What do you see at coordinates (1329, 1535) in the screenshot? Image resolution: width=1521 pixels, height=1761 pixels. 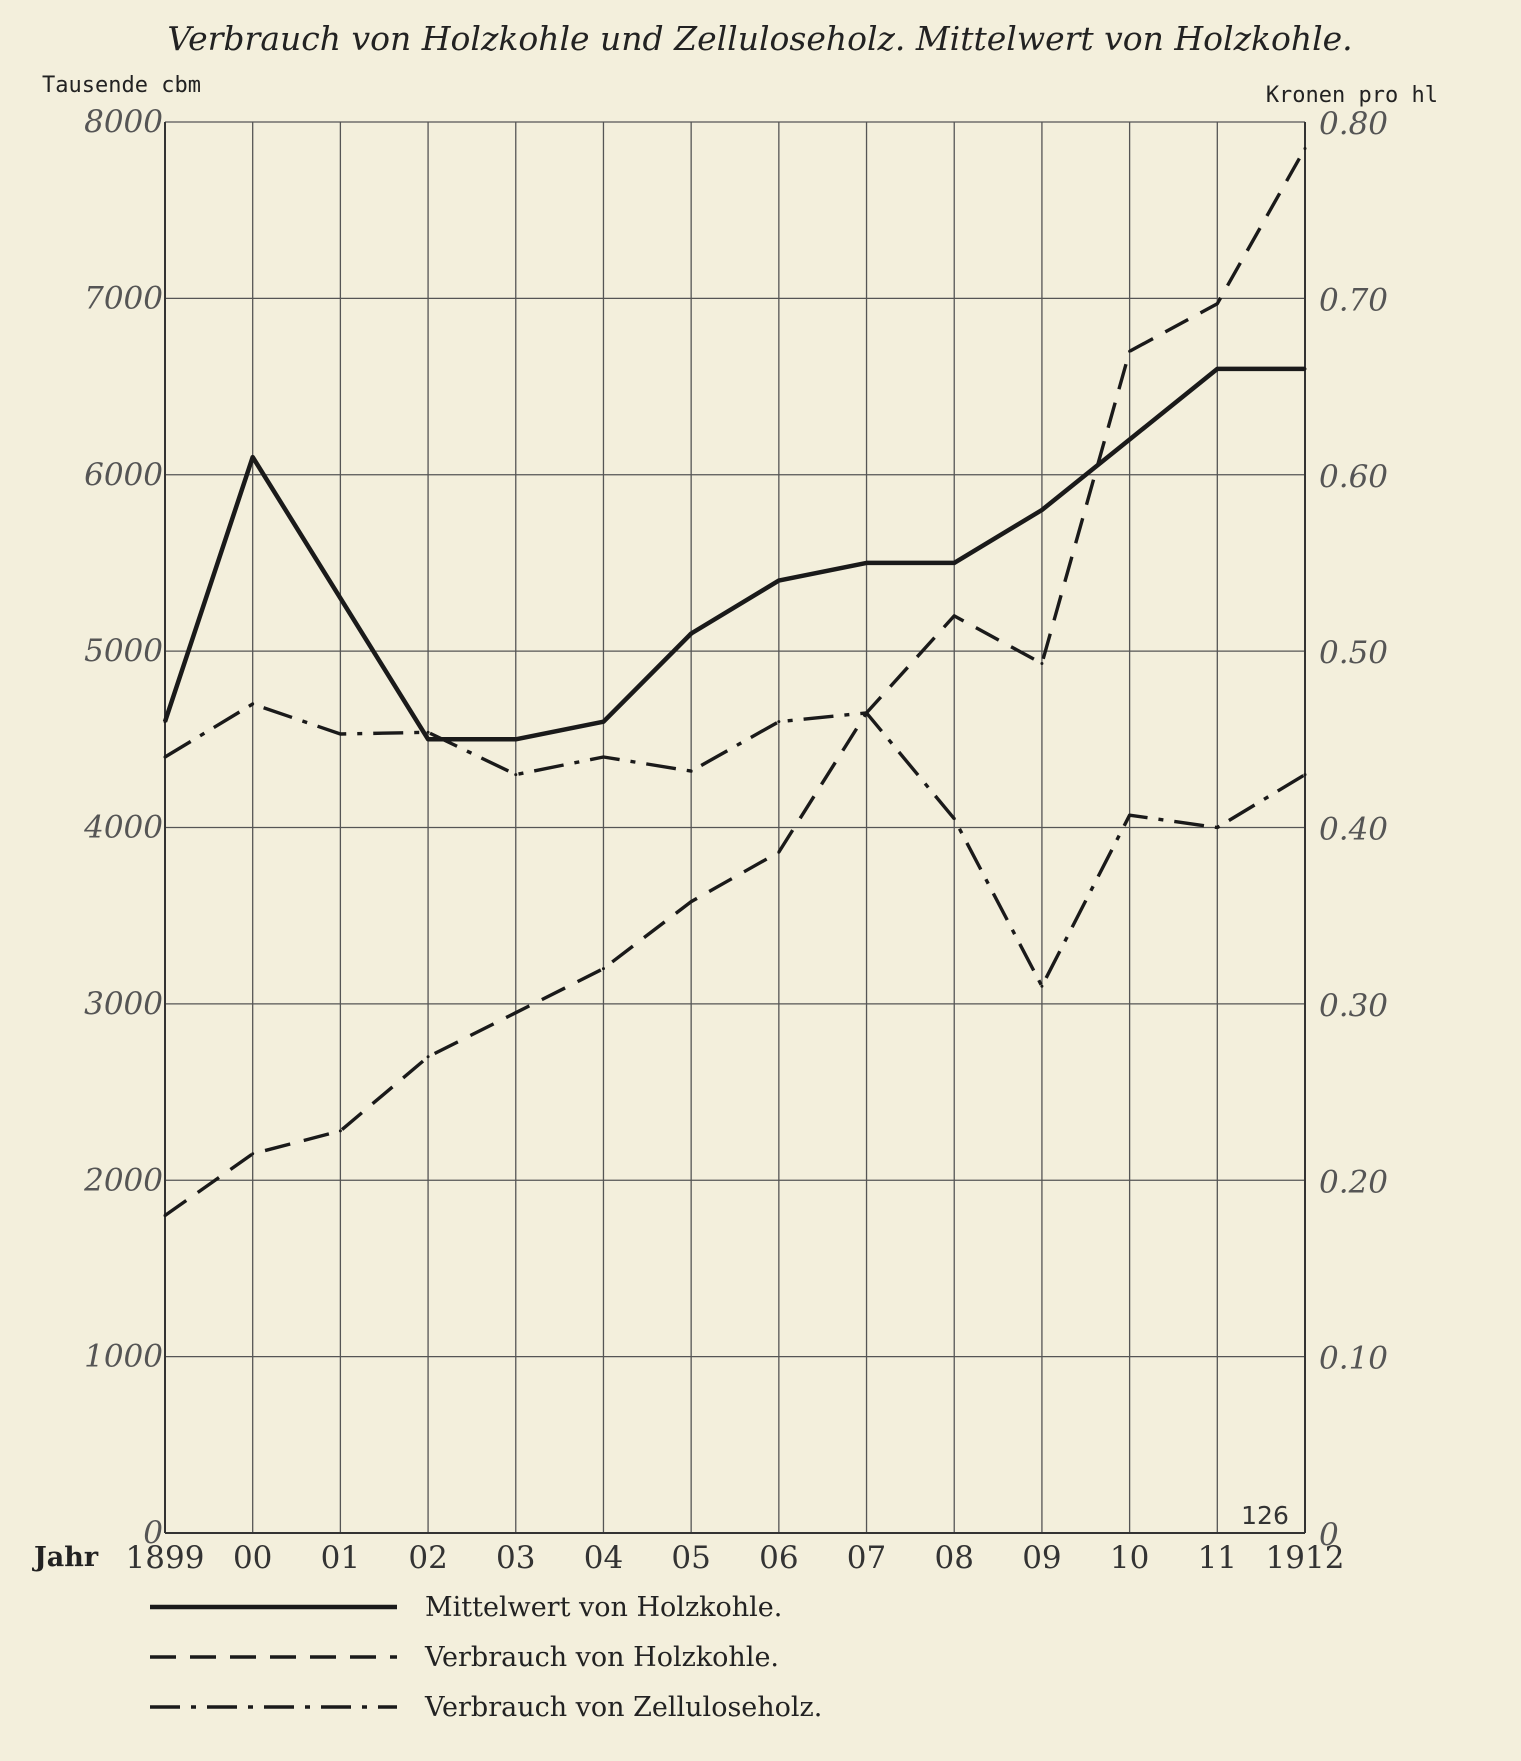 I see `right-y-tick-label: 0` at bounding box center [1329, 1535].